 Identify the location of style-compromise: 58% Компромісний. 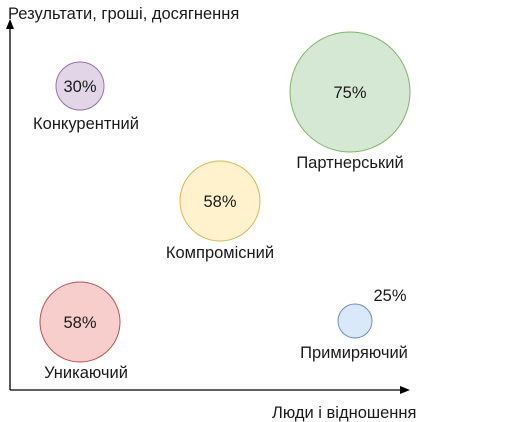
(220, 211).